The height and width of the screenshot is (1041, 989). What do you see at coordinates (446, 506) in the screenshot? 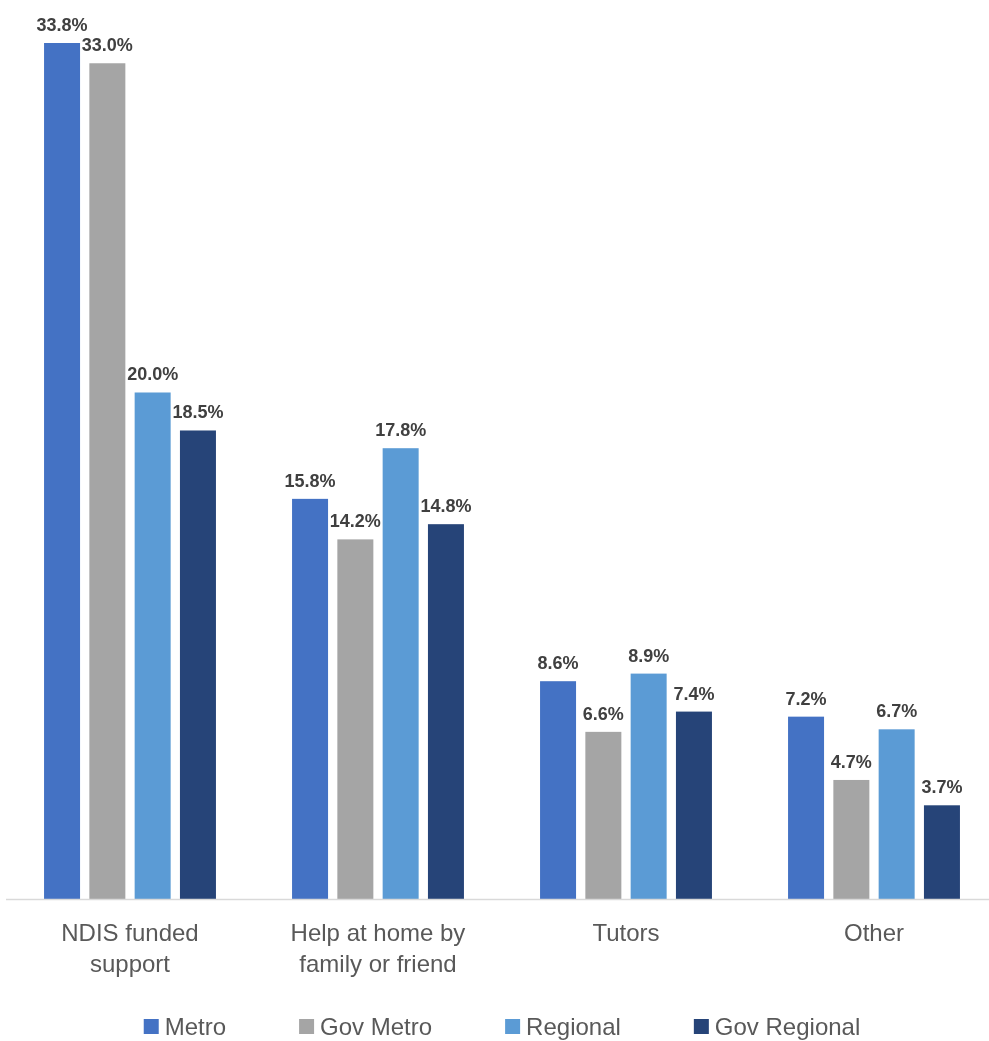
I see `data-label: 14.8%` at bounding box center [446, 506].